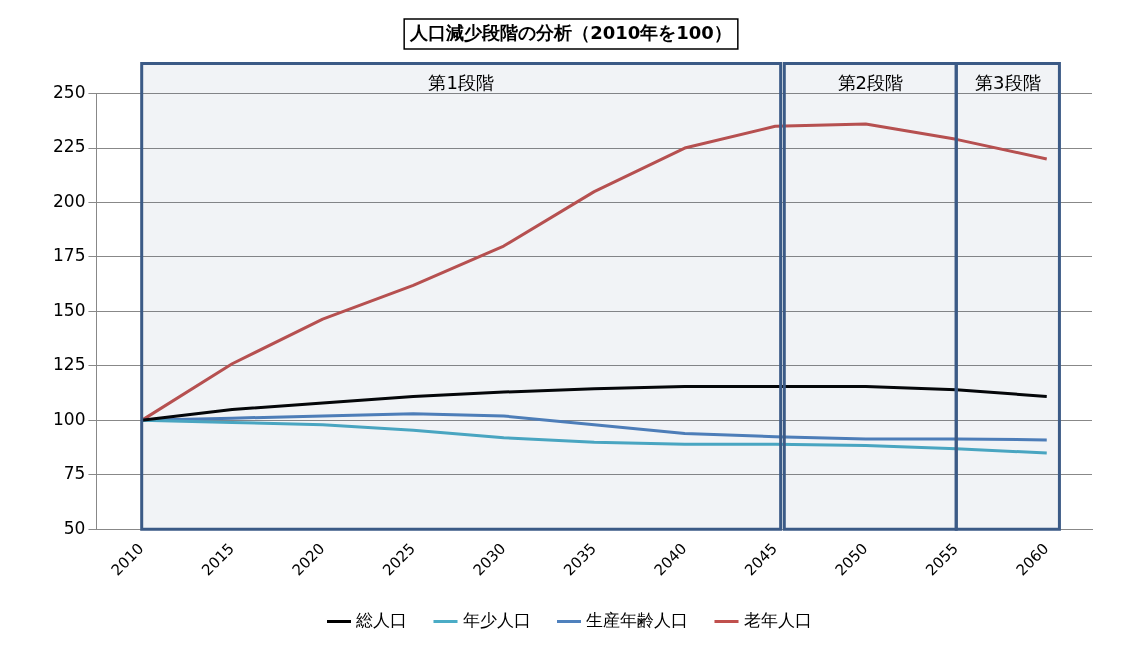 The image size is (1137, 645). Describe the element at coordinates (69, 146) in the screenshot. I see `y-tick-label: 225` at that location.